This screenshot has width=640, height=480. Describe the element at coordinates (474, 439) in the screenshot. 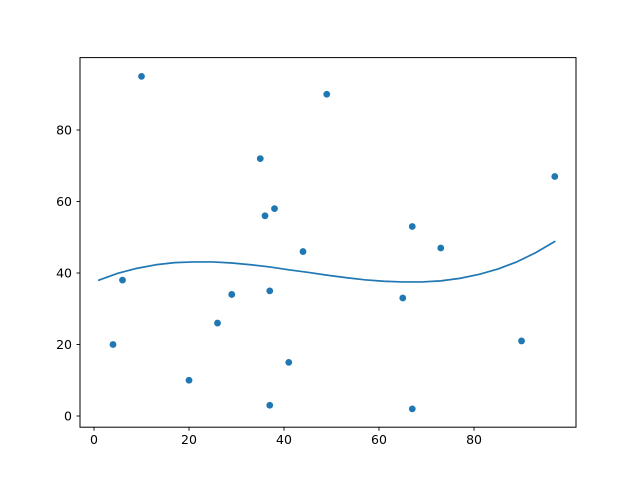

I see `x-tick-label: 80` at that location.